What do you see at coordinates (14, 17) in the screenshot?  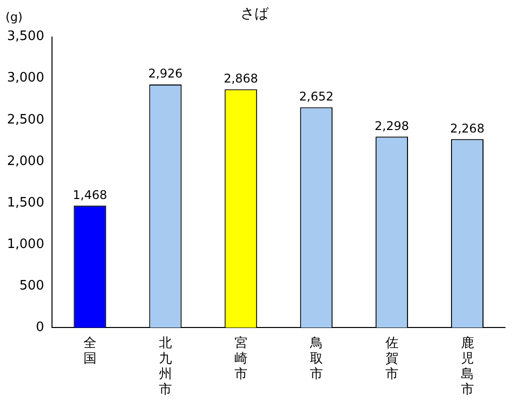 I see `y-axis-title: (g)` at bounding box center [14, 17].